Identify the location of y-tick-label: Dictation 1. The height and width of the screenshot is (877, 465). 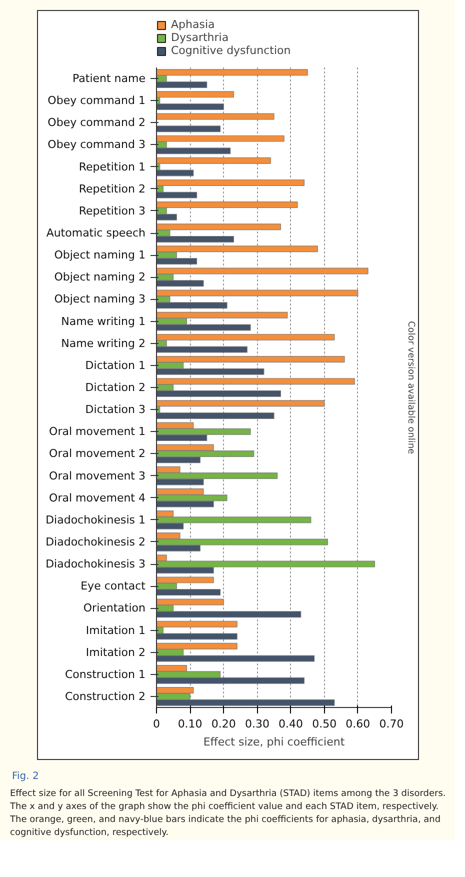
(115, 365).